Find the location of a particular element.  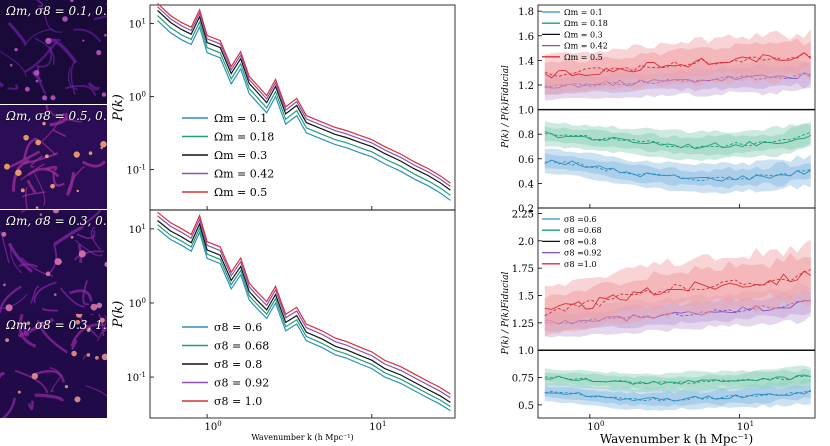

y-tick-label: 0.4 is located at coordinates (526, 184).